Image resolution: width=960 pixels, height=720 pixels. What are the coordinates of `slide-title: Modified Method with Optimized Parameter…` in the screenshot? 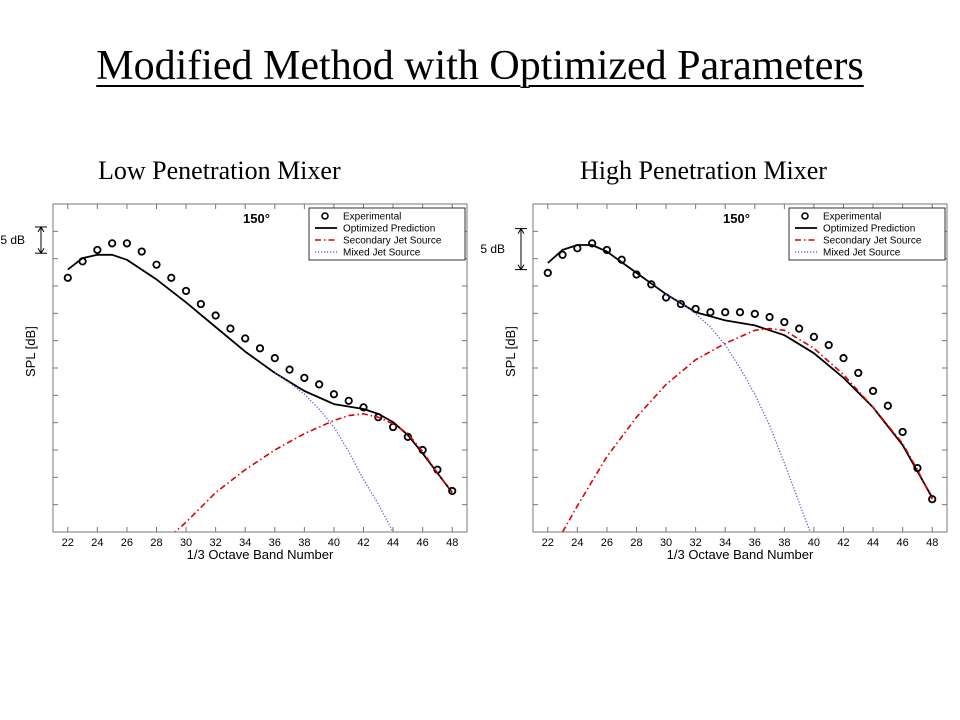 It's located at (480, 66).